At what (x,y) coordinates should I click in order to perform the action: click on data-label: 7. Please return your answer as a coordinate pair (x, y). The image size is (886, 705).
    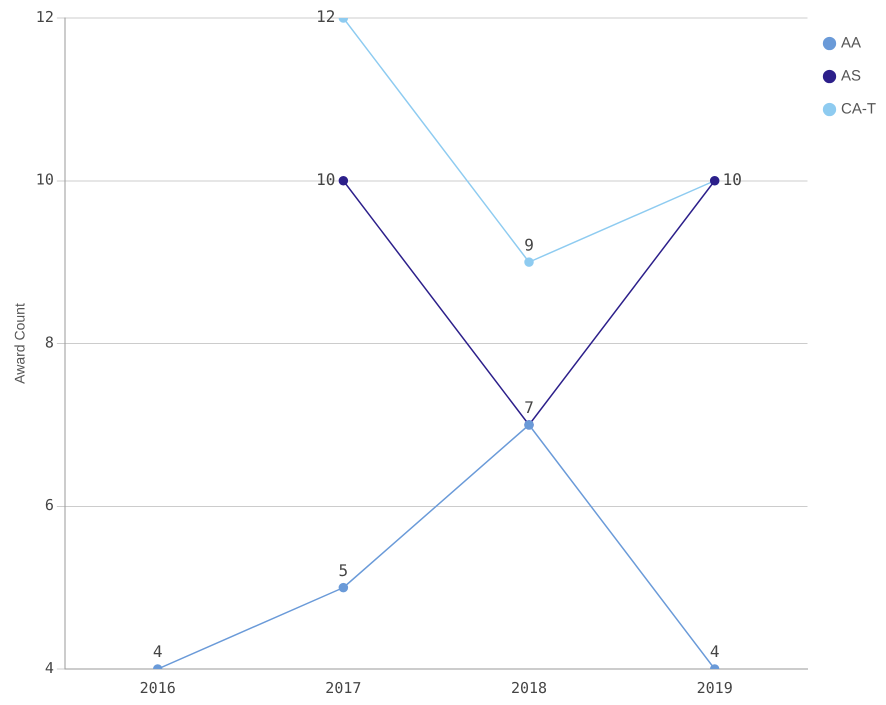
    Looking at the image, I should click on (529, 408).